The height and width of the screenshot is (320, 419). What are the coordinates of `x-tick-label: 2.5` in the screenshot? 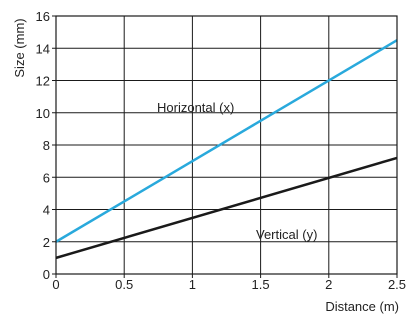 It's located at (397, 284).